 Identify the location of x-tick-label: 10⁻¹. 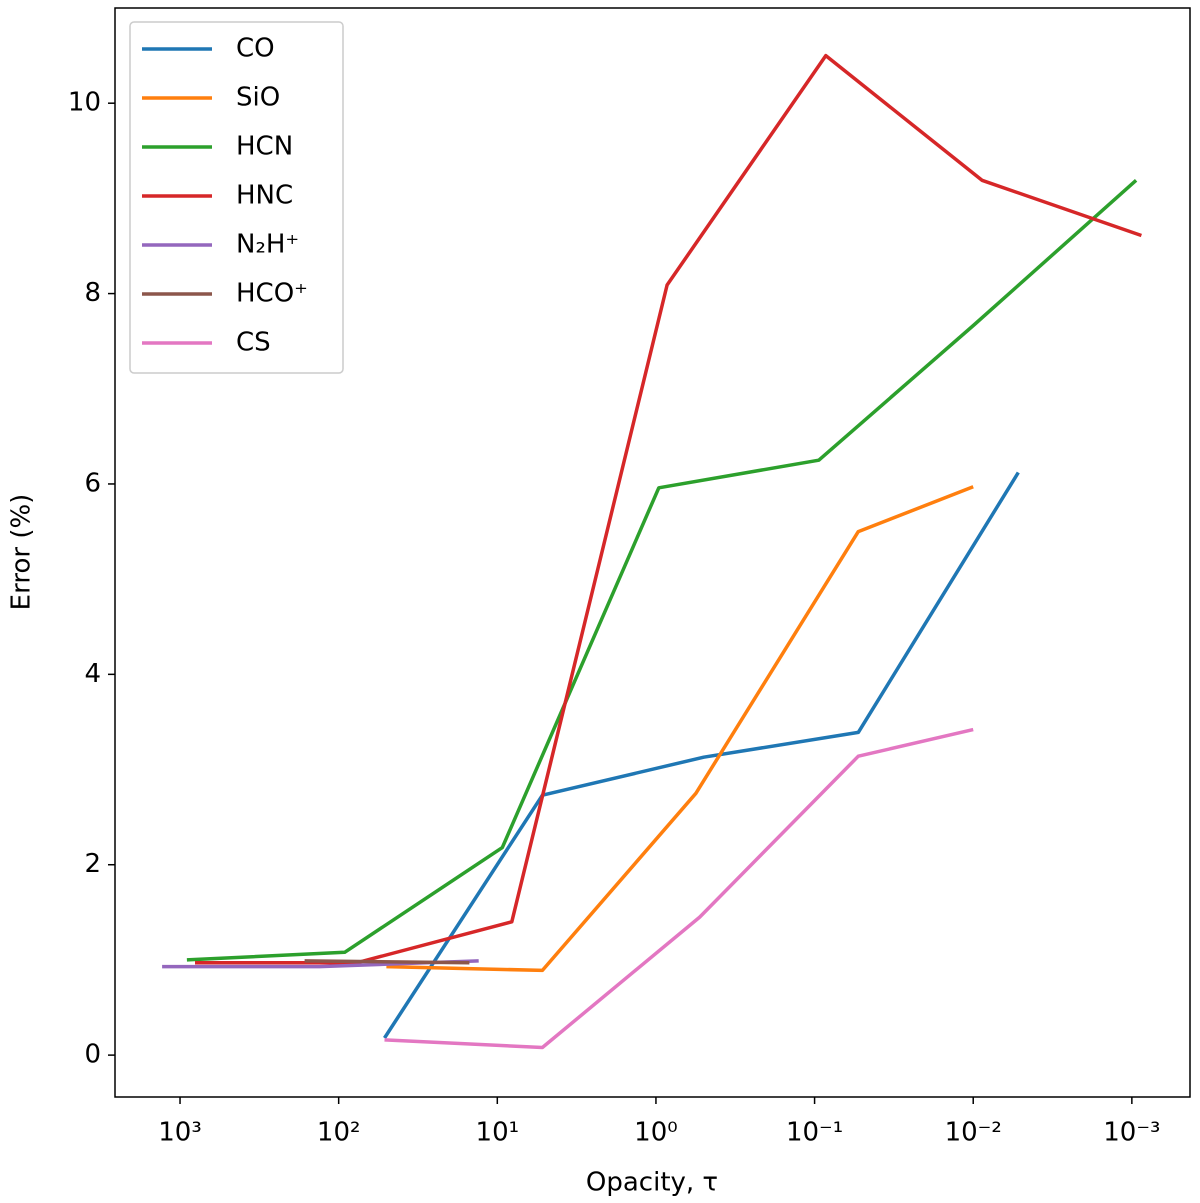
(814, 1133).